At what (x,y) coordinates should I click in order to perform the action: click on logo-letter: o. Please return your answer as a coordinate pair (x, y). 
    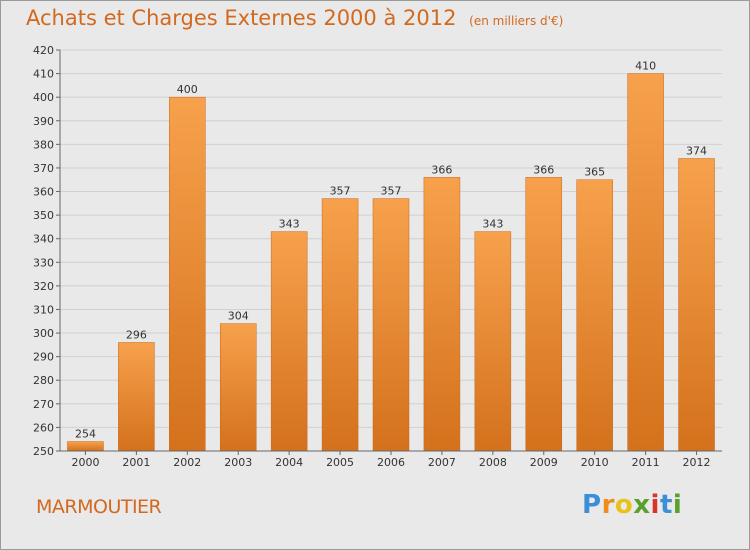
    Looking at the image, I should click on (624, 505).